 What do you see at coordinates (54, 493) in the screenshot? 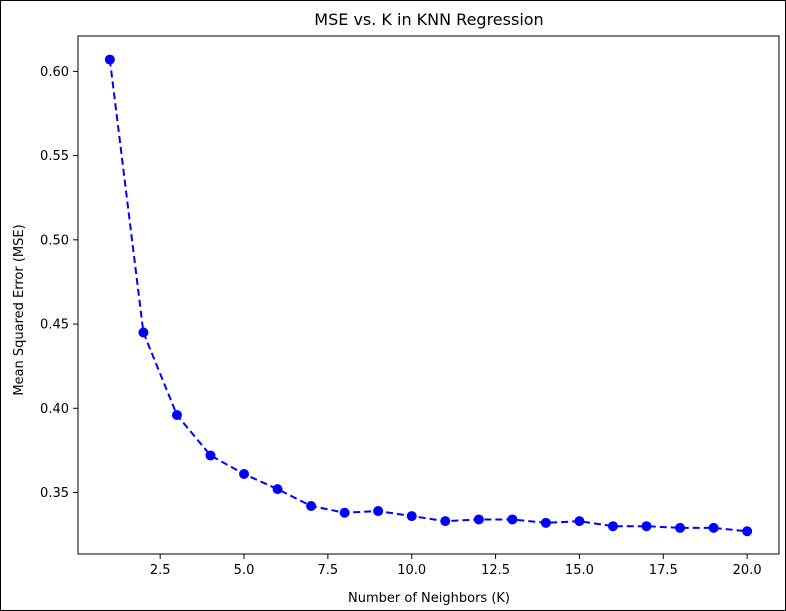
I see `y-tick-label: 0.35` at bounding box center [54, 493].